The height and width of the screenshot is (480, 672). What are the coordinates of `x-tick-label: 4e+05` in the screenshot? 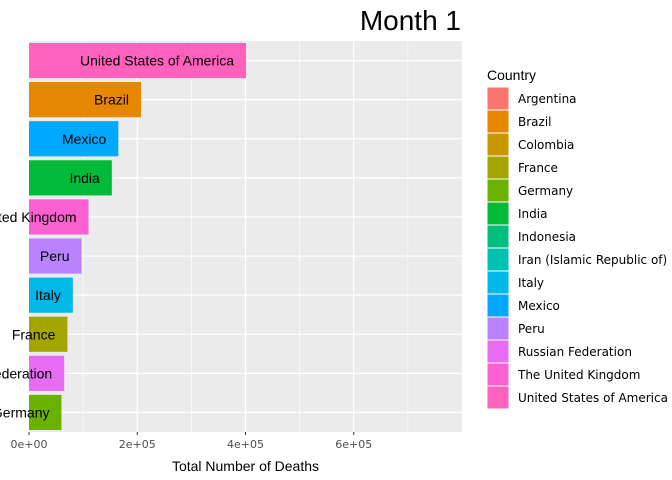 It's located at (245, 444).